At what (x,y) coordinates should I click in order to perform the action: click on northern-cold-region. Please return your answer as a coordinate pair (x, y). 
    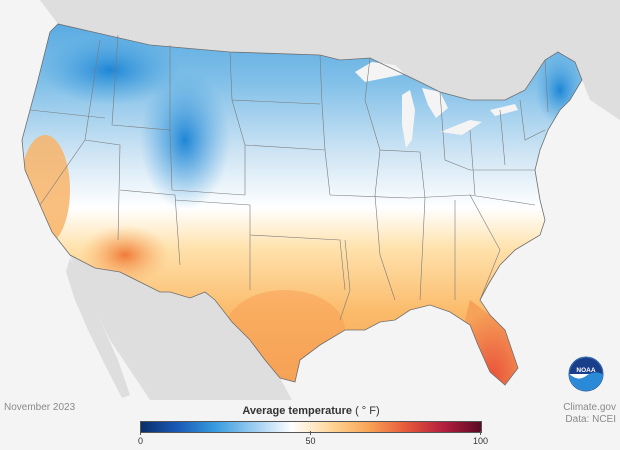
    Looking at the image, I should click on (110, 70).